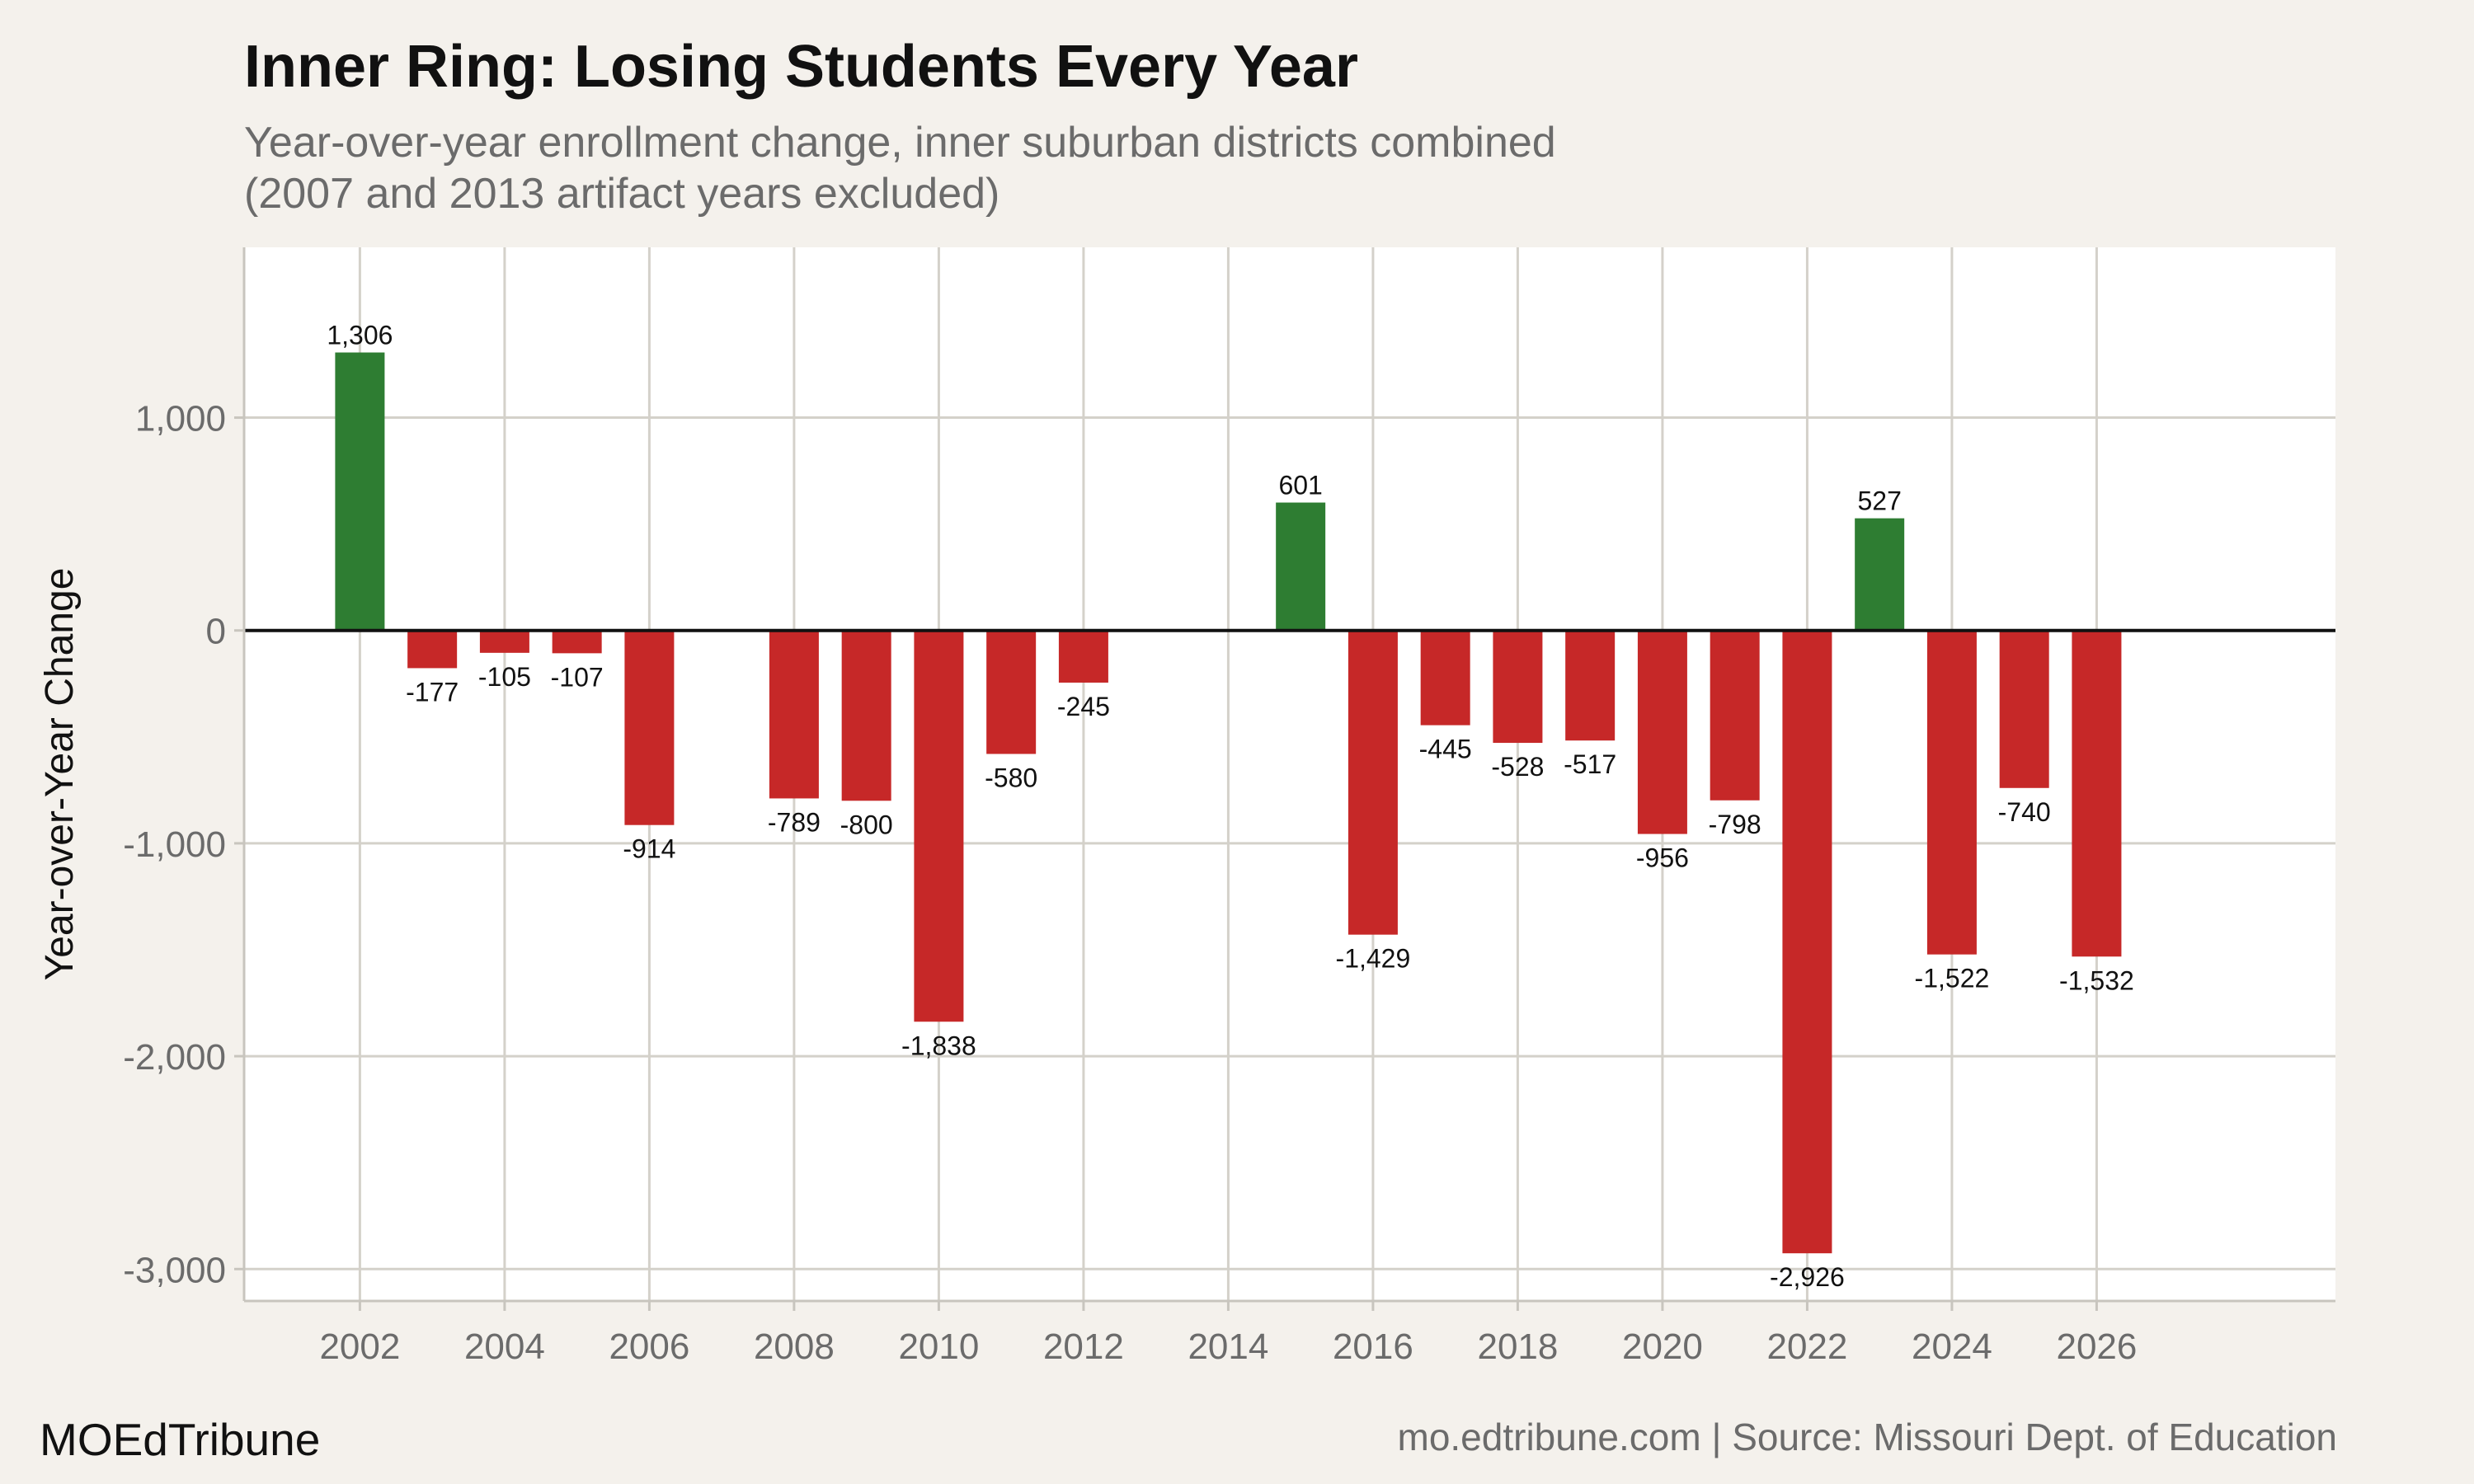  Describe the element at coordinates (1952, 1347) in the screenshot. I see `x-tick-label: 2024` at that location.